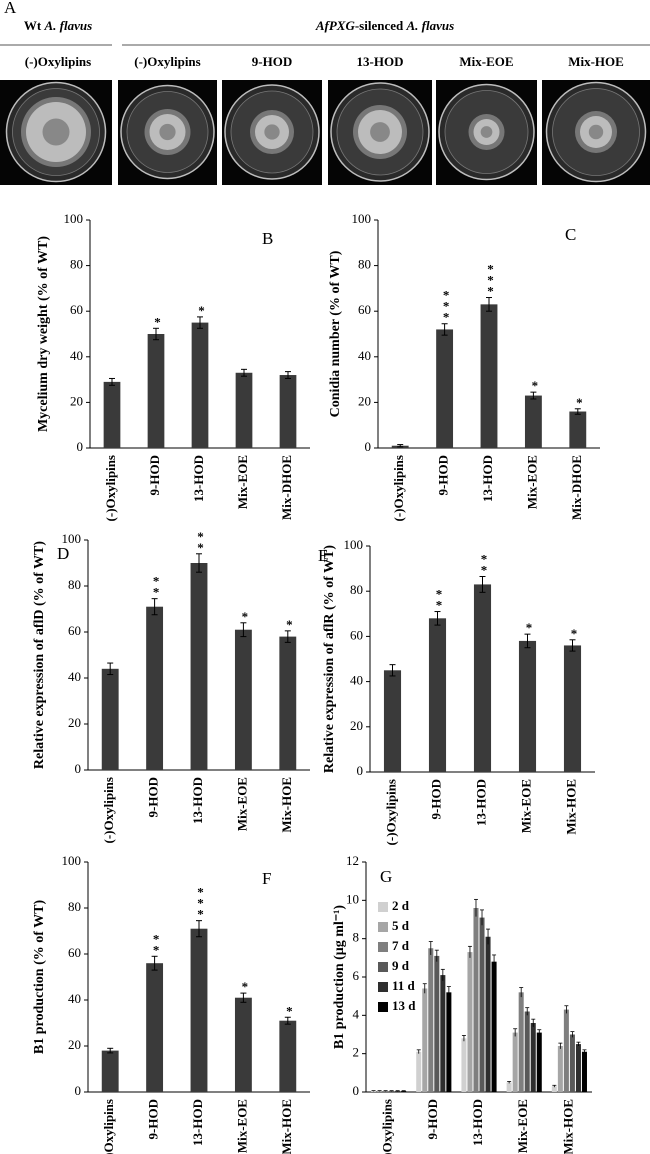 The width and height of the screenshot is (650, 1154). Describe the element at coordinates (58, 61) in the screenshot. I see `condition-label: (-)Oxylipins` at that location.